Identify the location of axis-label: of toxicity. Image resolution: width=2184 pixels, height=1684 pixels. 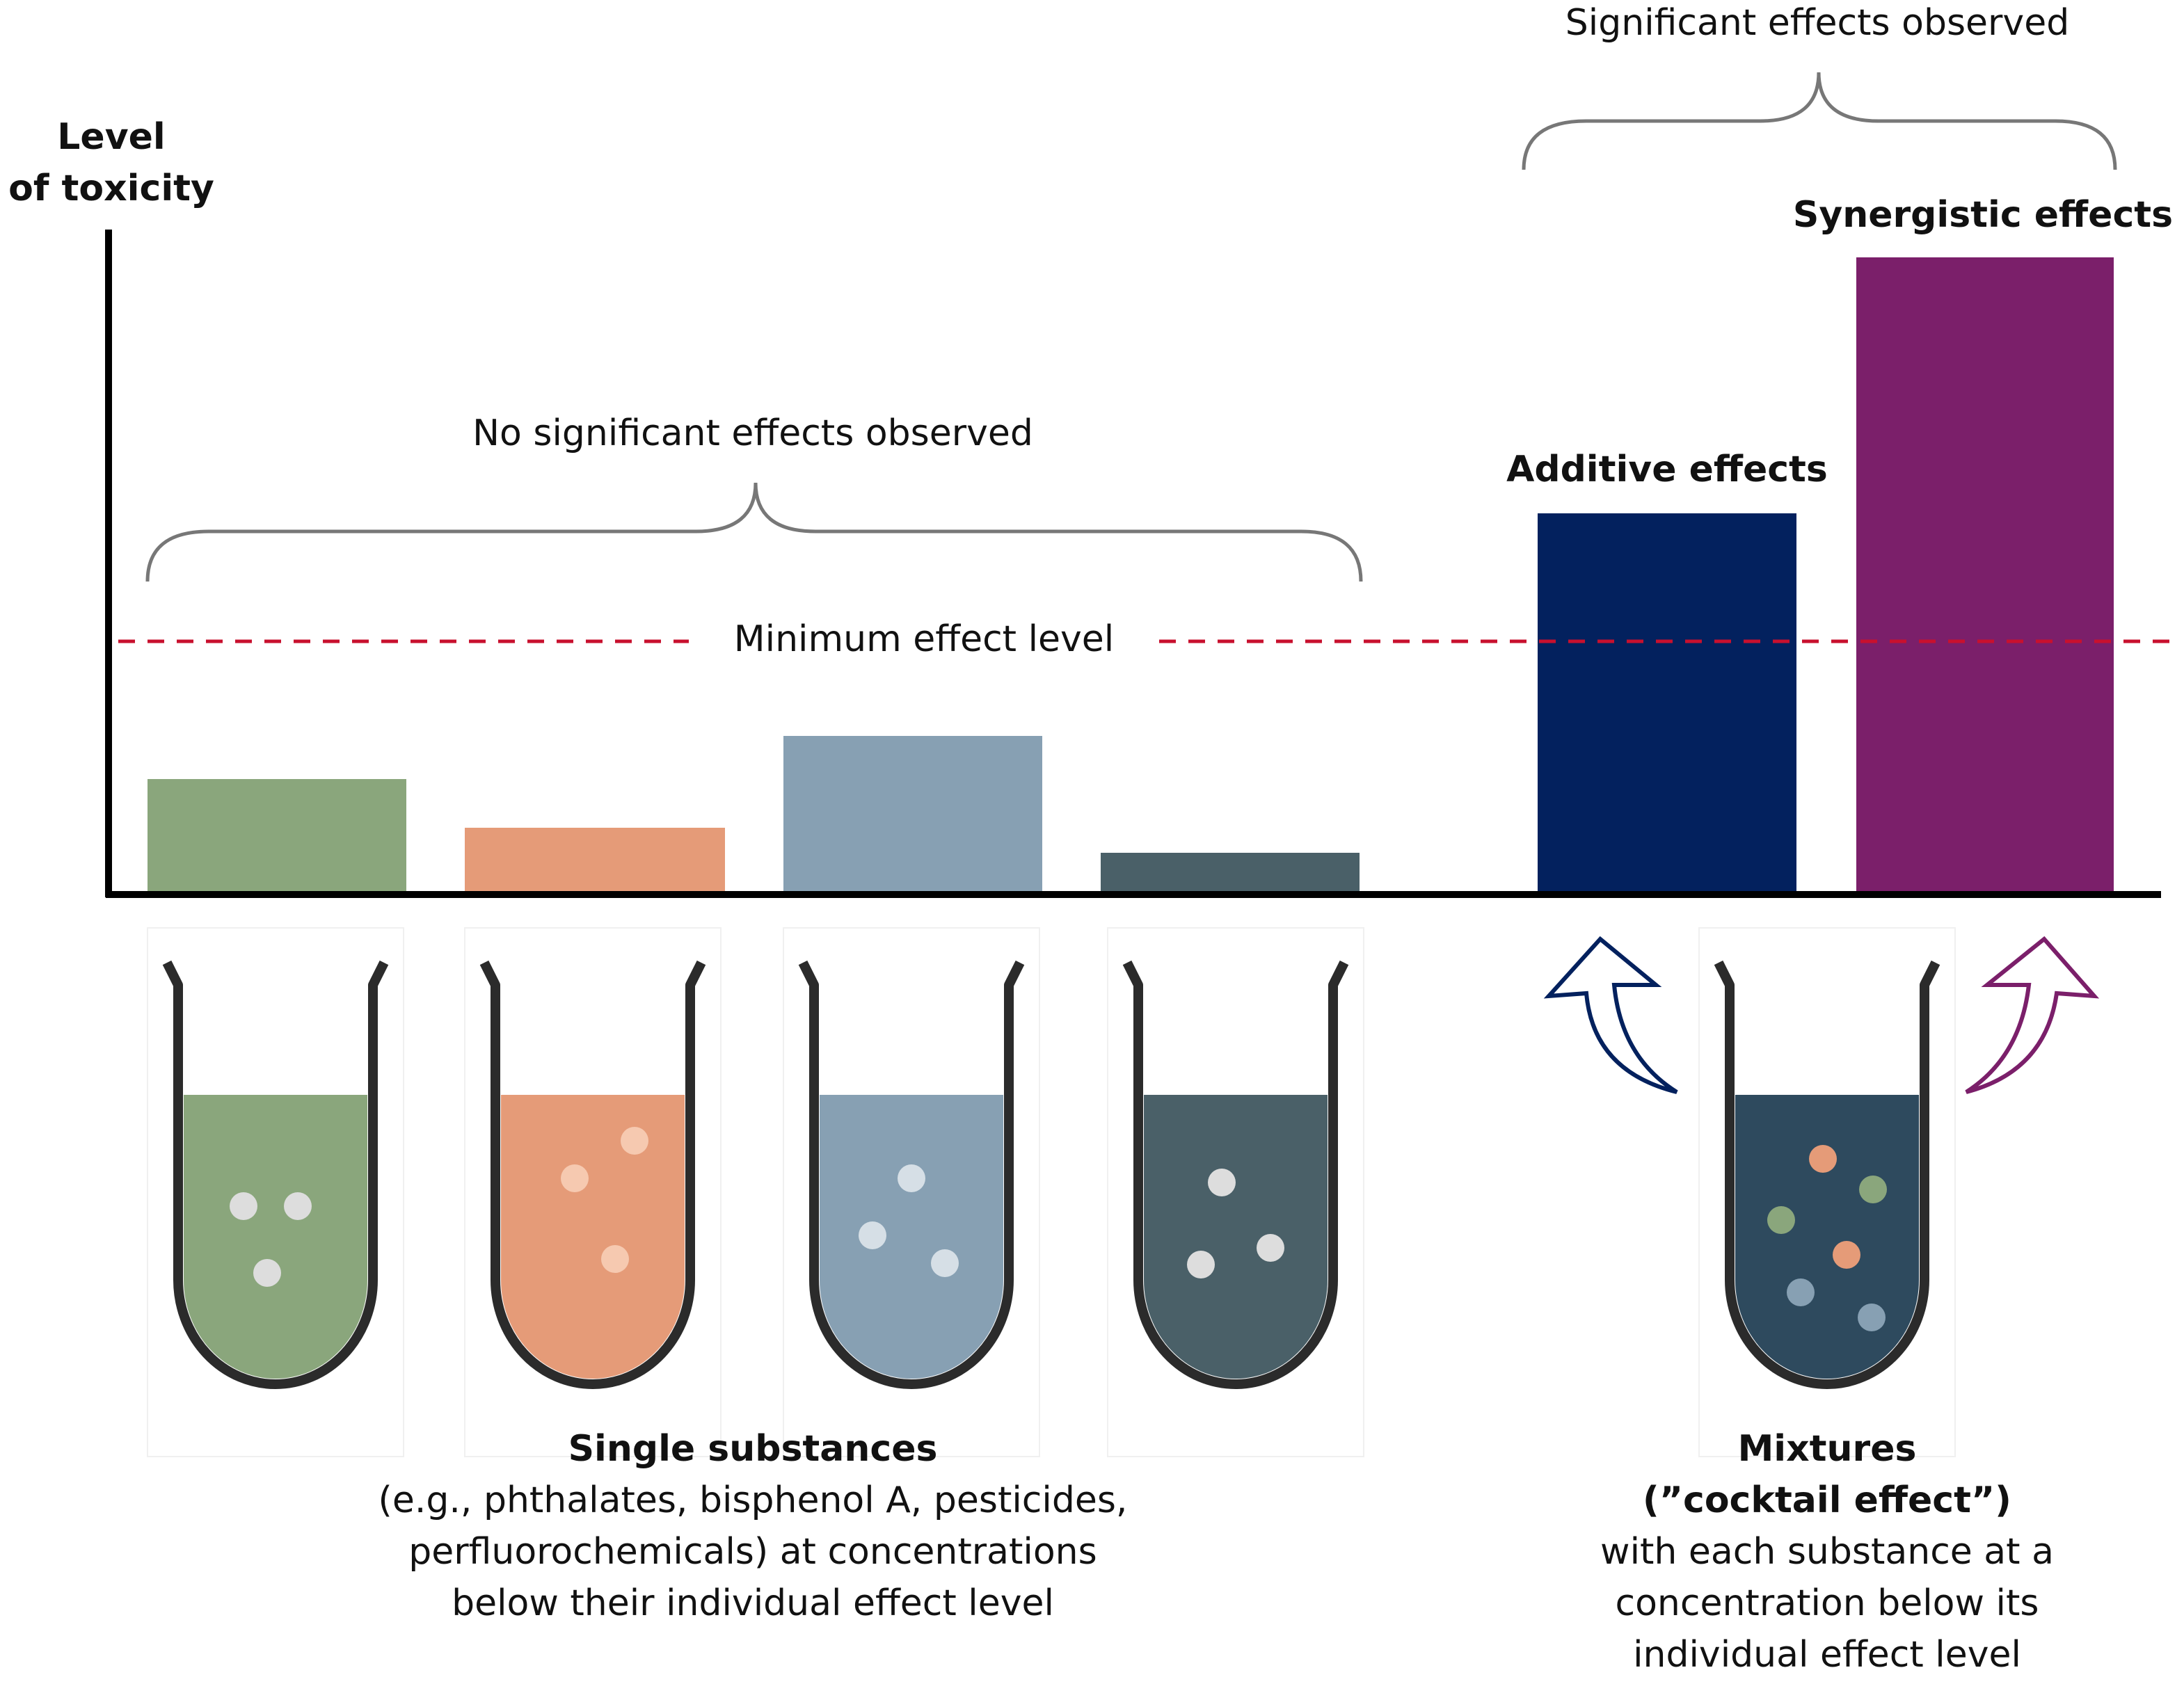
(111, 188).